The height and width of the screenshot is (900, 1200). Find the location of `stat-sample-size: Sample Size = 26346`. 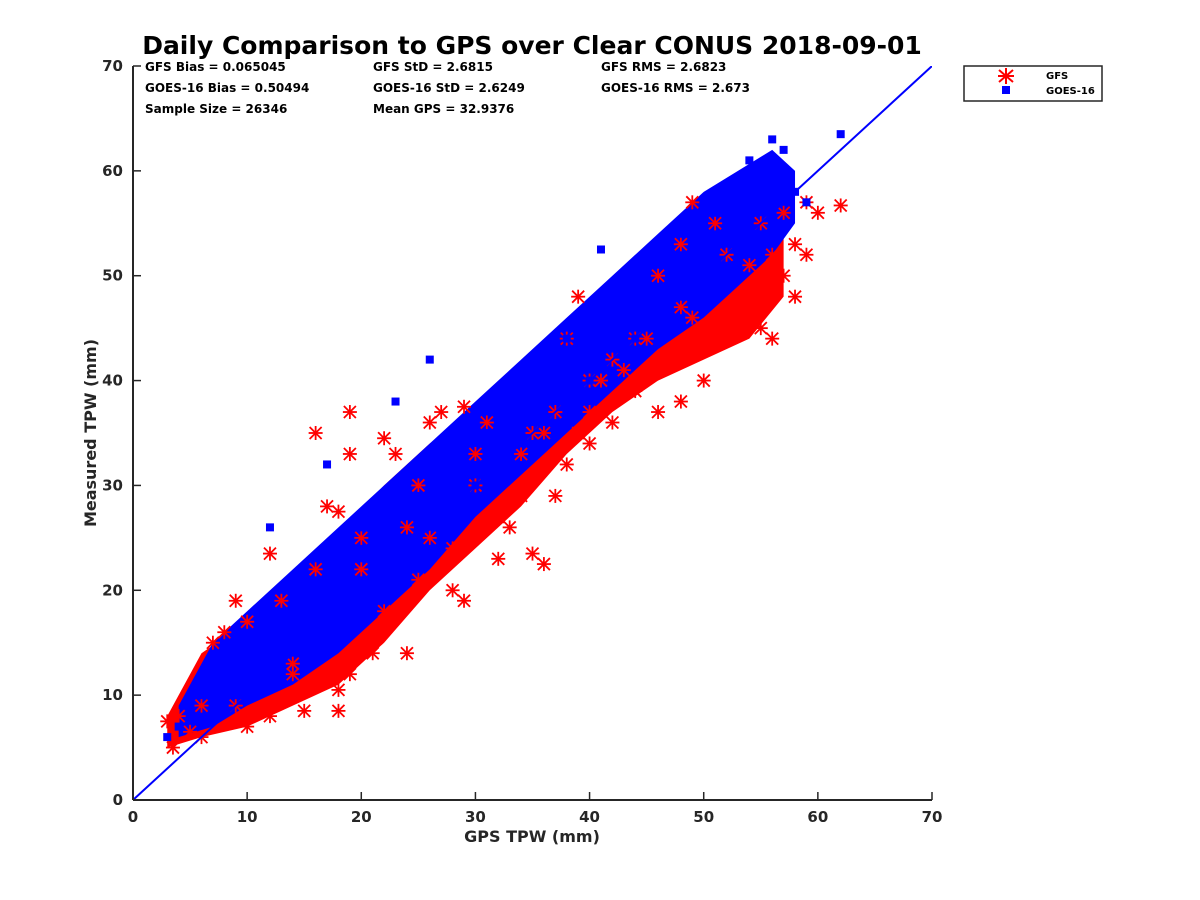

stat-sample-size: Sample Size = 26346 is located at coordinates (216, 109).